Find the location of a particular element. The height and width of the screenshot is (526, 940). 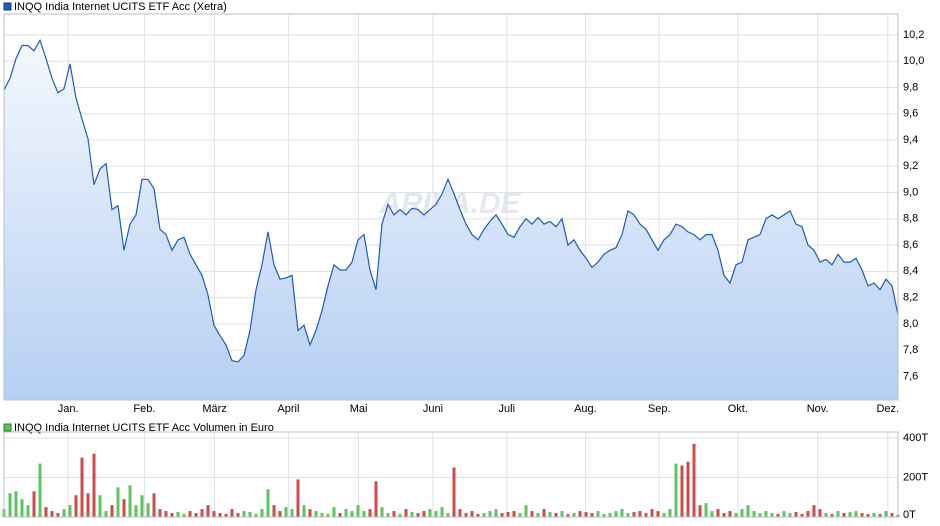

y-tick-label: 7,8 is located at coordinates (910, 350).